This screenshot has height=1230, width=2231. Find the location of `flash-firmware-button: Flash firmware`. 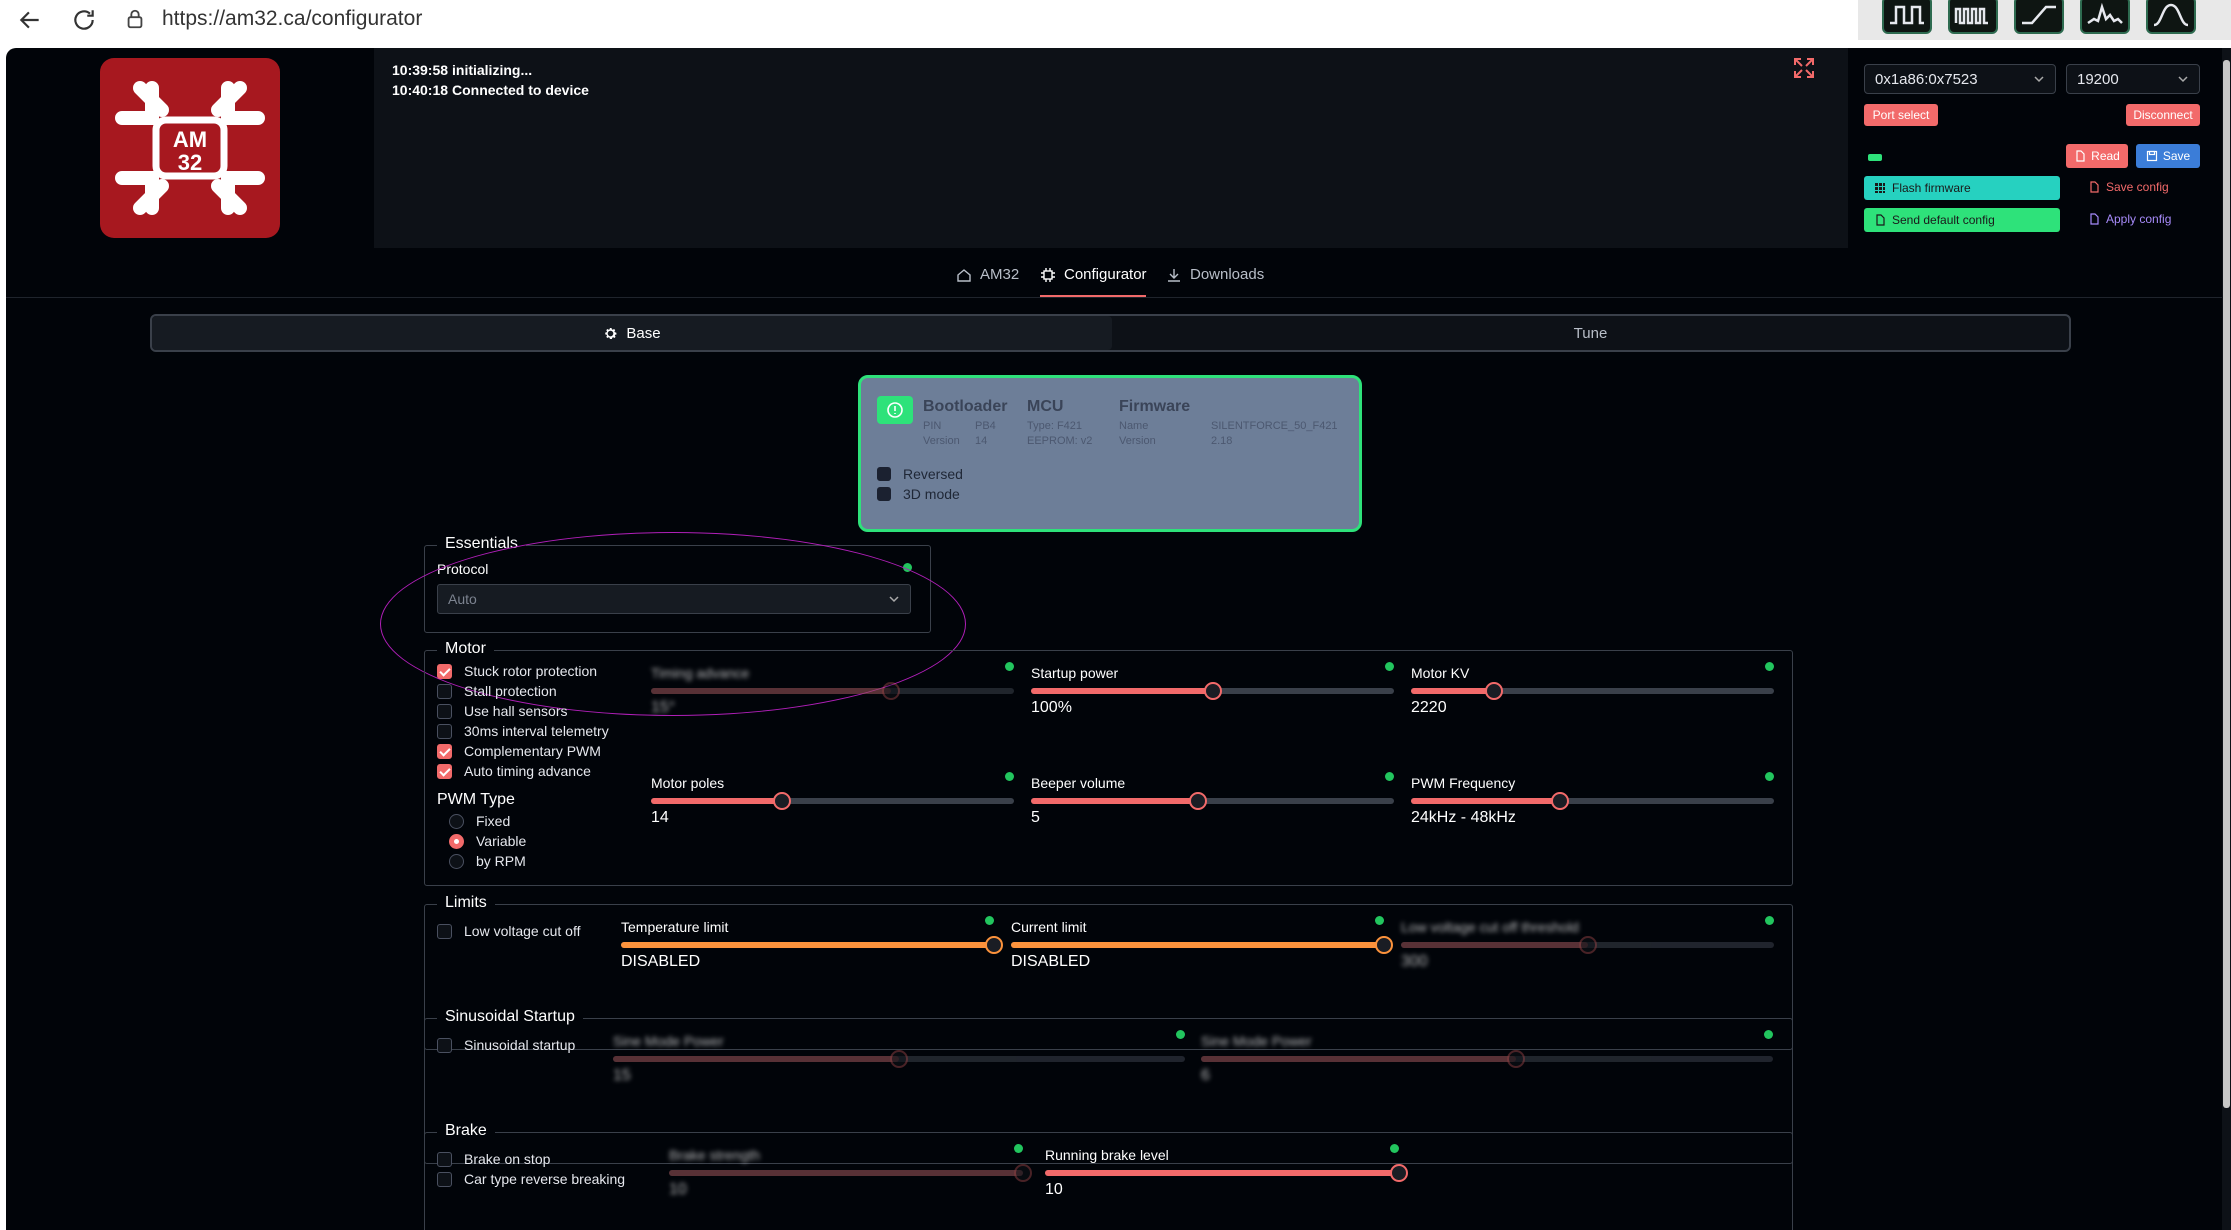

flash-firmware-button: Flash firmware is located at coordinates (1962, 188).